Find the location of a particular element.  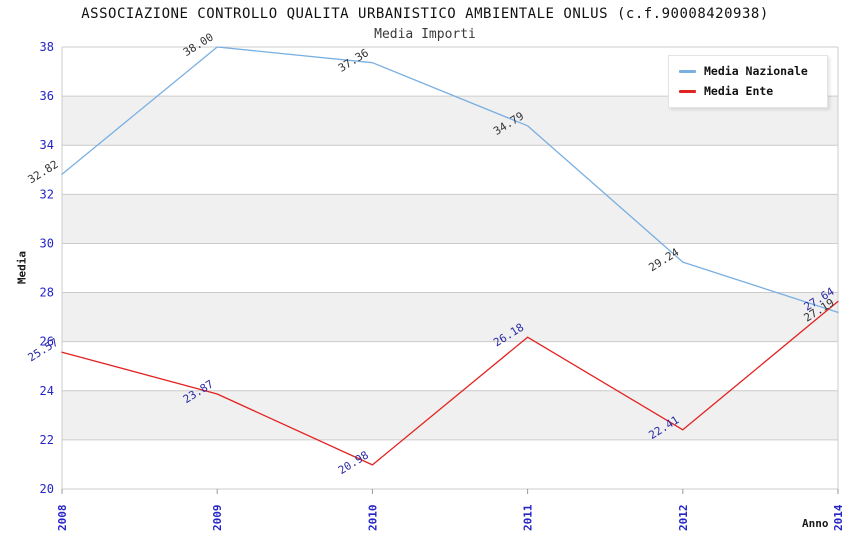

x-tick-label: 2012 is located at coordinates (683, 518).